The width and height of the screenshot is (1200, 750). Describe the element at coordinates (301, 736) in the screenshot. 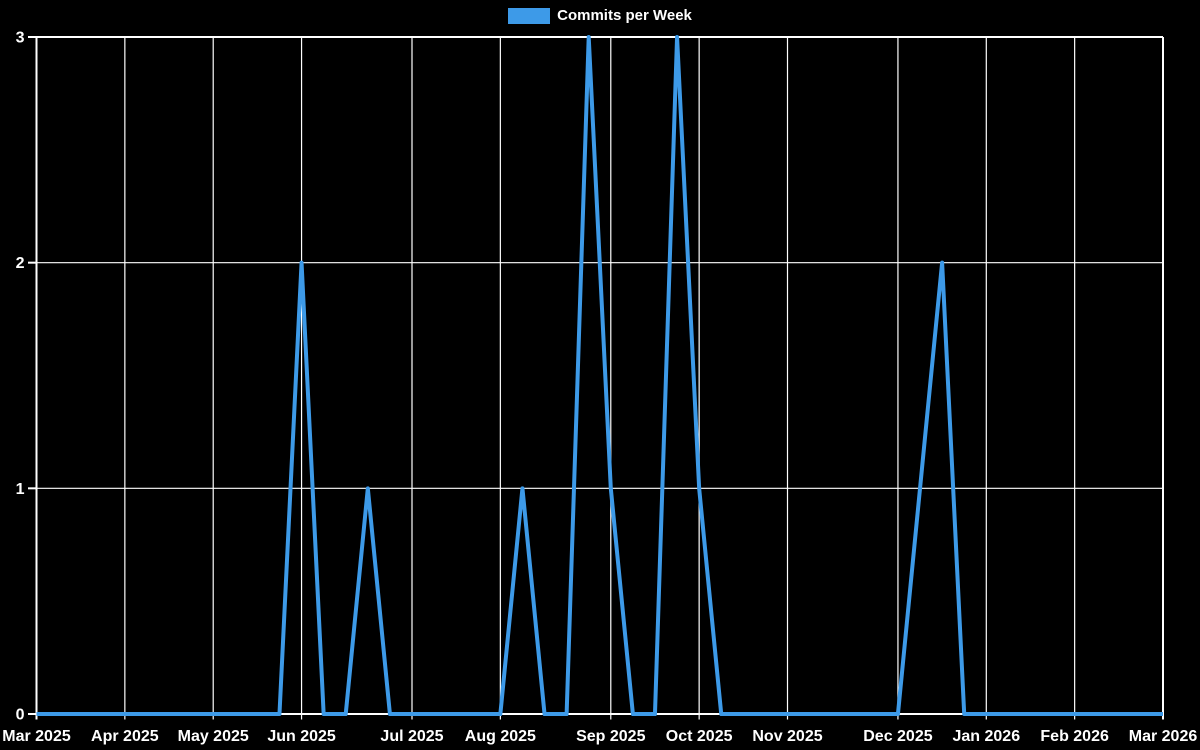

I see `x-tick-label: Jun 2025` at that location.